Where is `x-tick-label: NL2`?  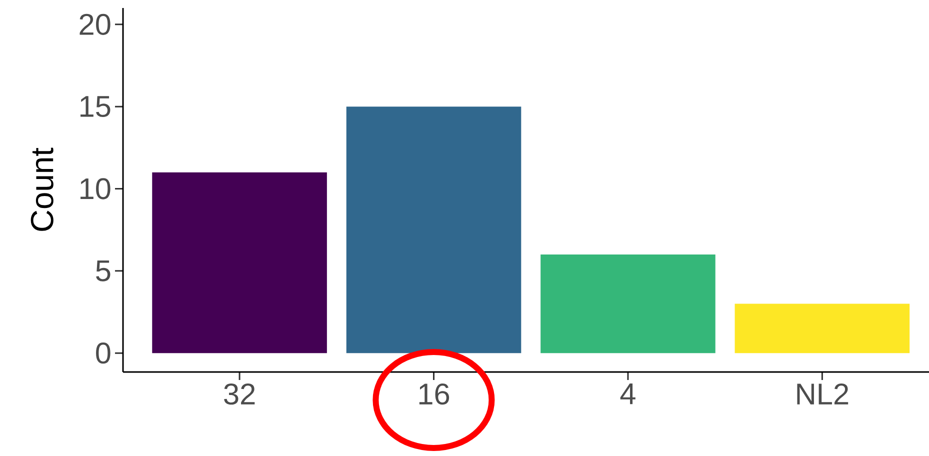
x-tick-label: NL2 is located at coordinates (822, 394).